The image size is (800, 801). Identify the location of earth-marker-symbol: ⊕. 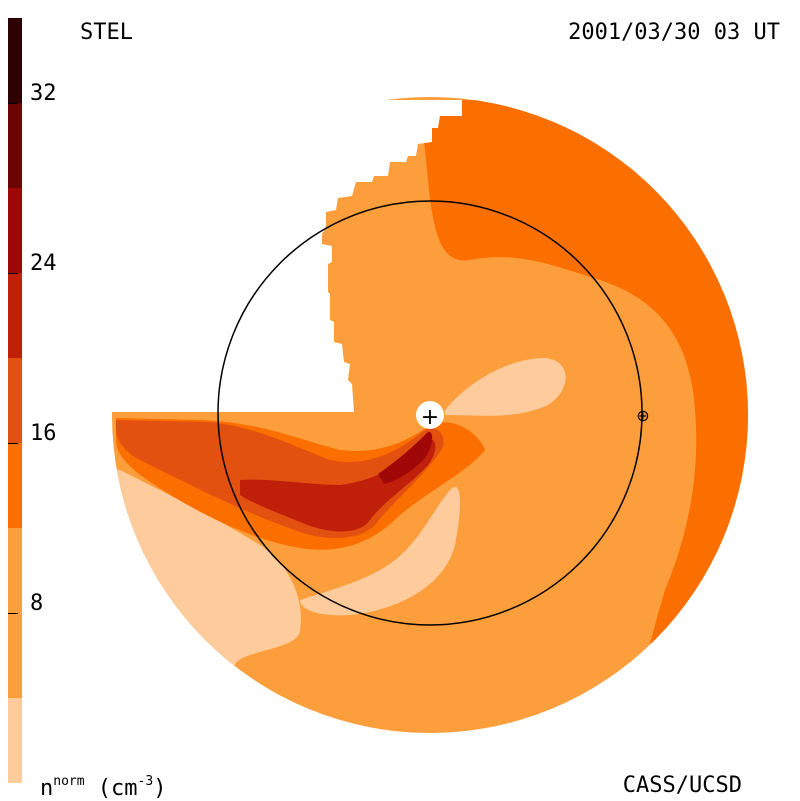
(642, 415).